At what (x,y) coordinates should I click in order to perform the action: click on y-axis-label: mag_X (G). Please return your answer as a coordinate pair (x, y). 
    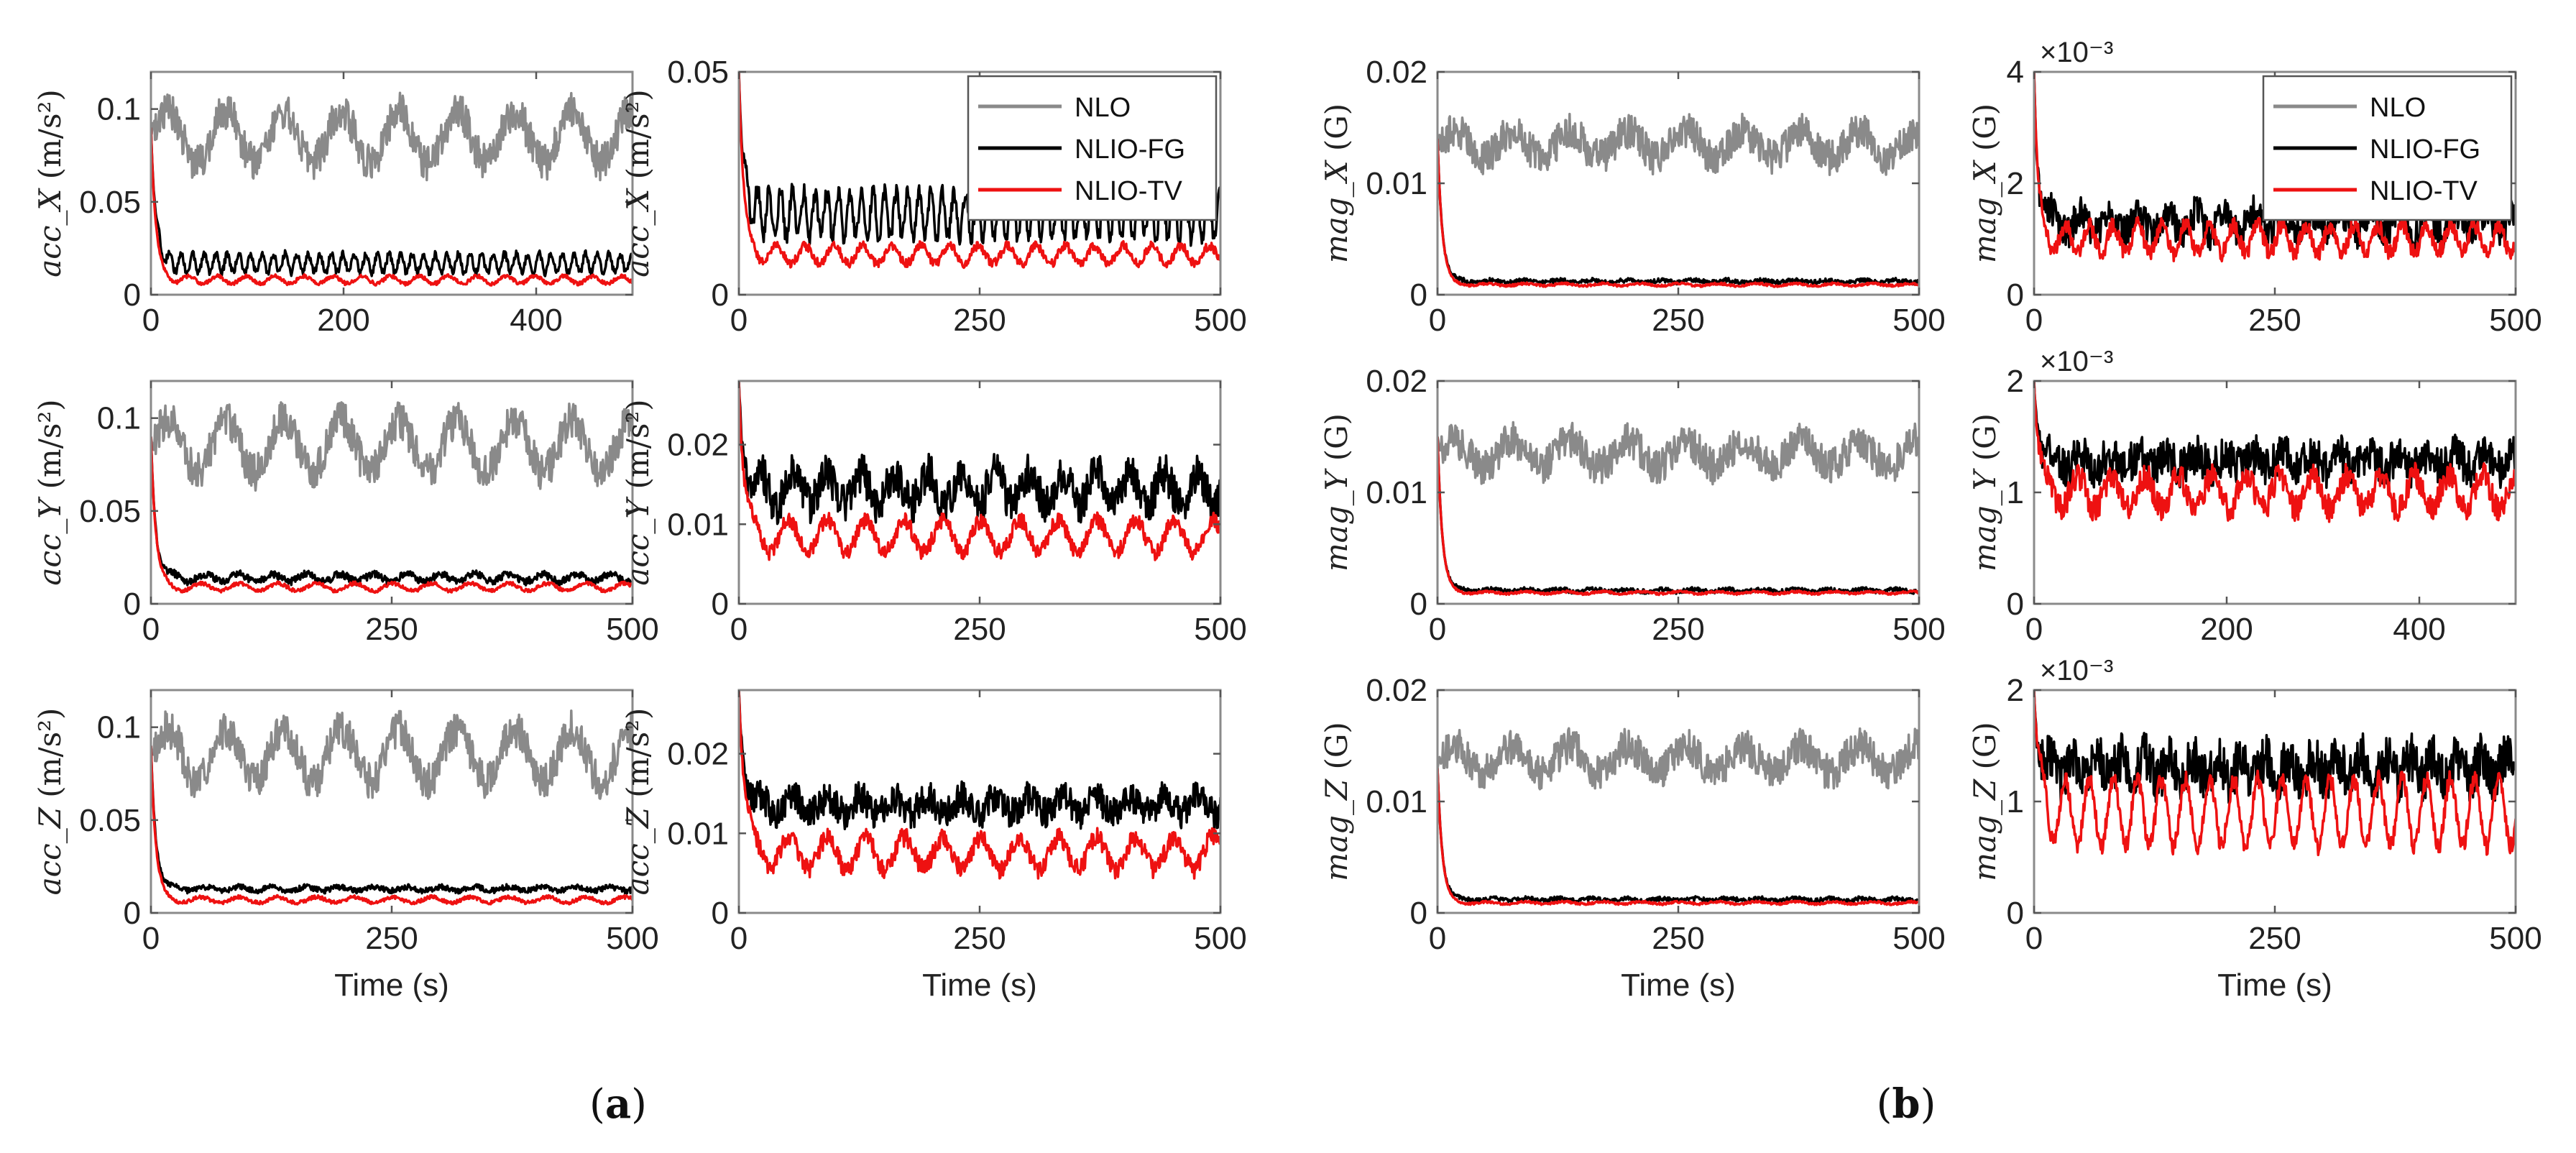
    Looking at the image, I should click on (1984, 183).